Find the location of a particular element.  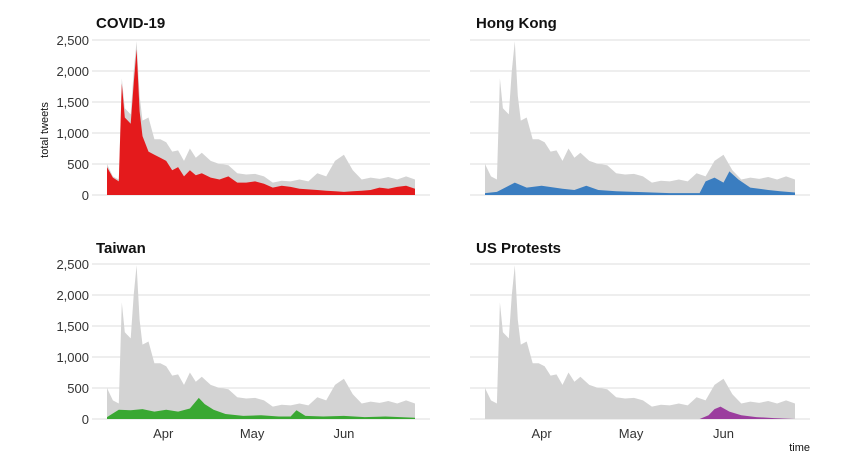

panel-title: COVID-19 is located at coordinates (130, 23).